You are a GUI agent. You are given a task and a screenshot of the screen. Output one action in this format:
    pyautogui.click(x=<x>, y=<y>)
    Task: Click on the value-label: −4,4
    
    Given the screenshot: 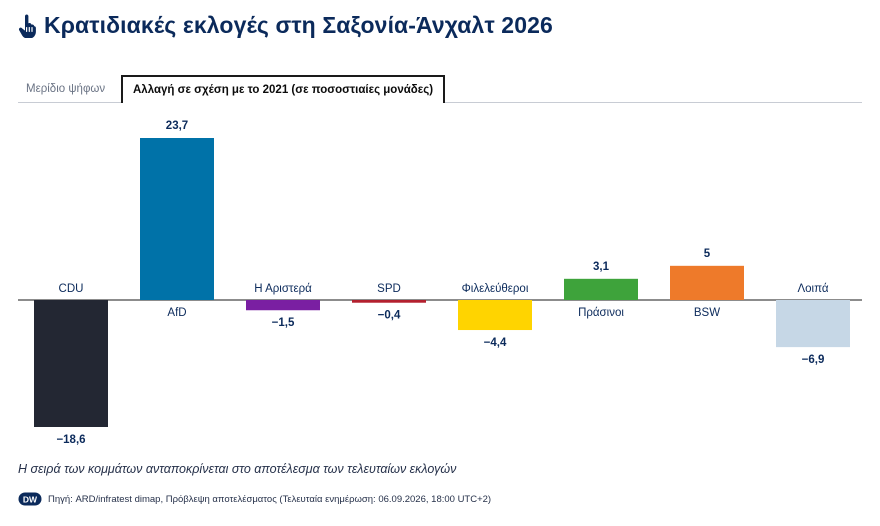 What is the action you would take?
    pyautogui.click(x=495, y=343)
    